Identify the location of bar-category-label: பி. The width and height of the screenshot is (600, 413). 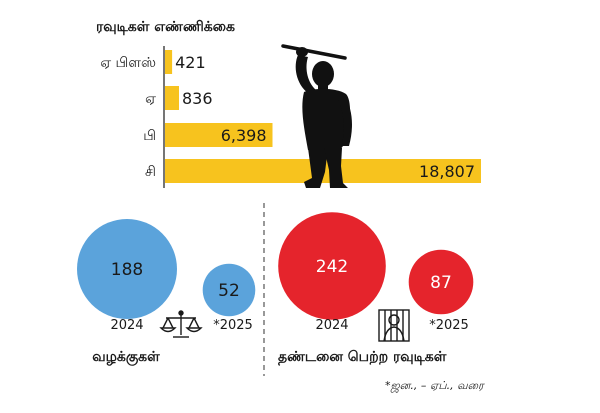
(149, 136).